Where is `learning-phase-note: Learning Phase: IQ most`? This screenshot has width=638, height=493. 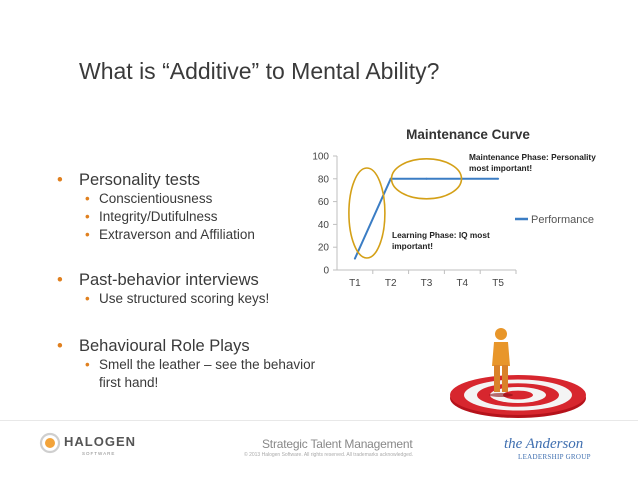
learning-phase-note: Learning Phase: IQ most is located at coordinates (441, 235).